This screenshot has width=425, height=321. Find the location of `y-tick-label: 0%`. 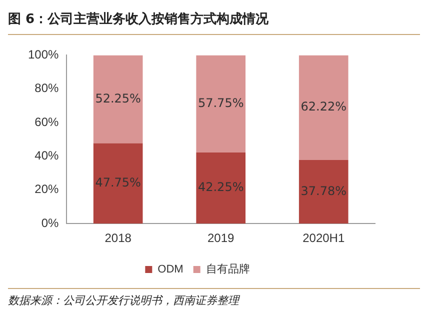

y-tick-label: 0% is located at coordinates (50, 223).